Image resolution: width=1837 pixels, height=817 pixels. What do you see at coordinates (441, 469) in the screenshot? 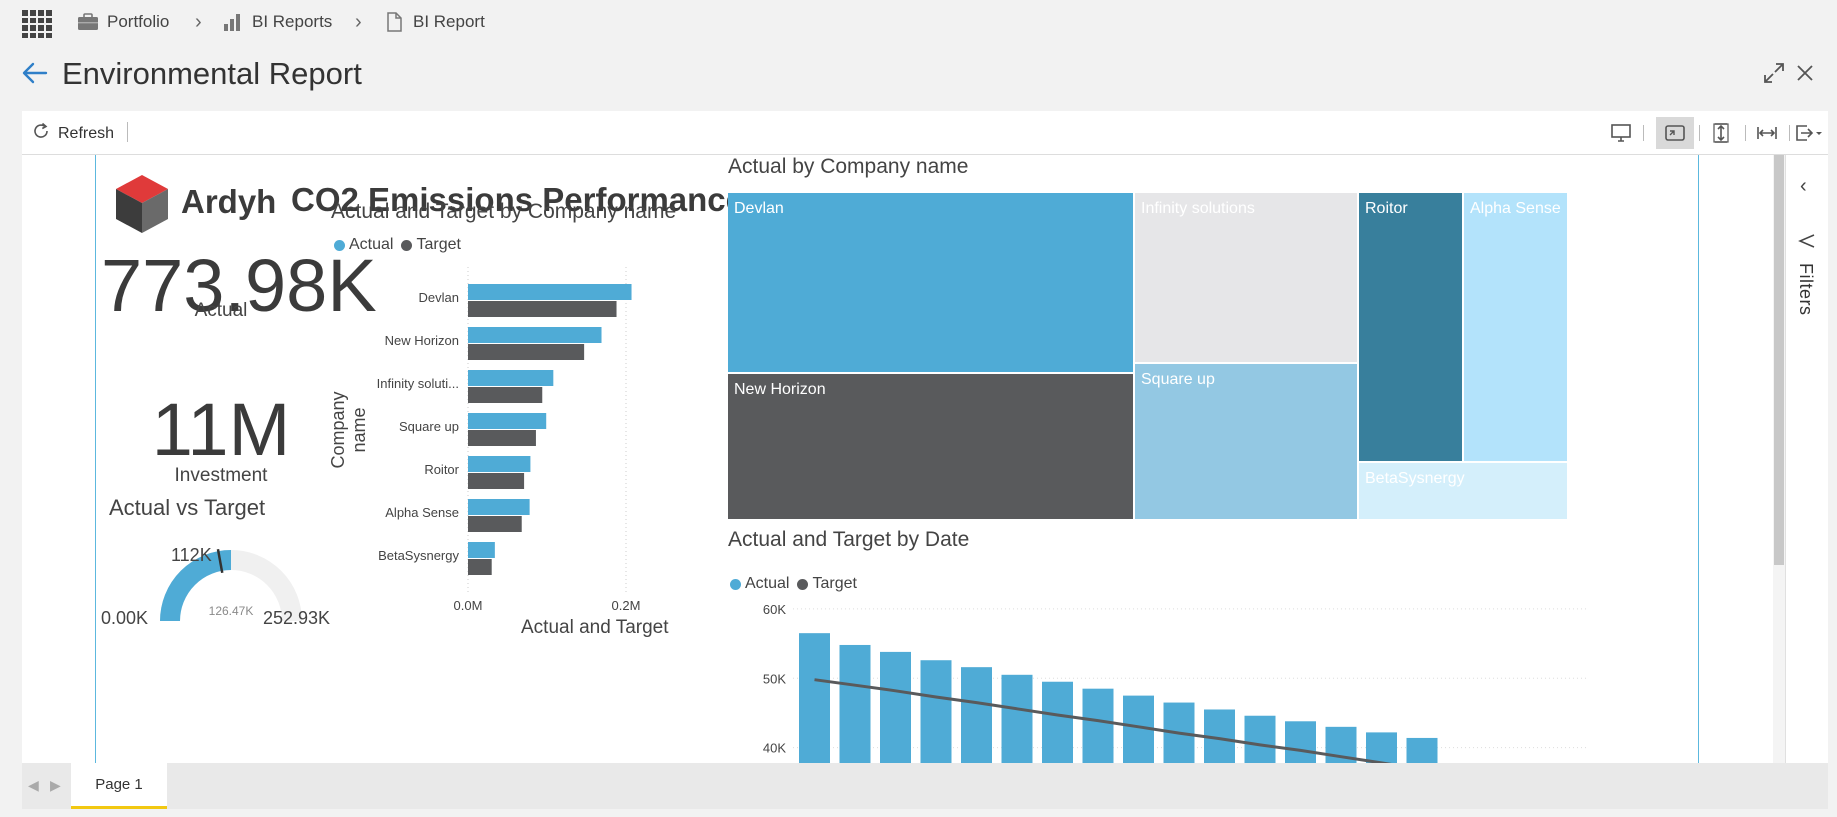
I see `category-tick-label: Roitor` at bounding box center [441, 469].